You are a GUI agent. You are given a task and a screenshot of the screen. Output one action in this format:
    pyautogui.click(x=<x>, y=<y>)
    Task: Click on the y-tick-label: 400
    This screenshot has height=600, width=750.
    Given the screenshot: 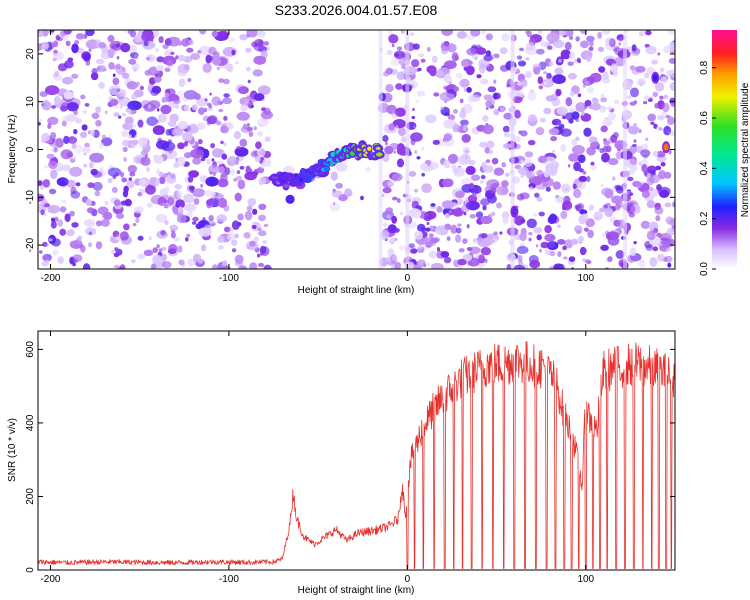 What is the action you would take?
    pyautogui.click(x=30, y=422)
    